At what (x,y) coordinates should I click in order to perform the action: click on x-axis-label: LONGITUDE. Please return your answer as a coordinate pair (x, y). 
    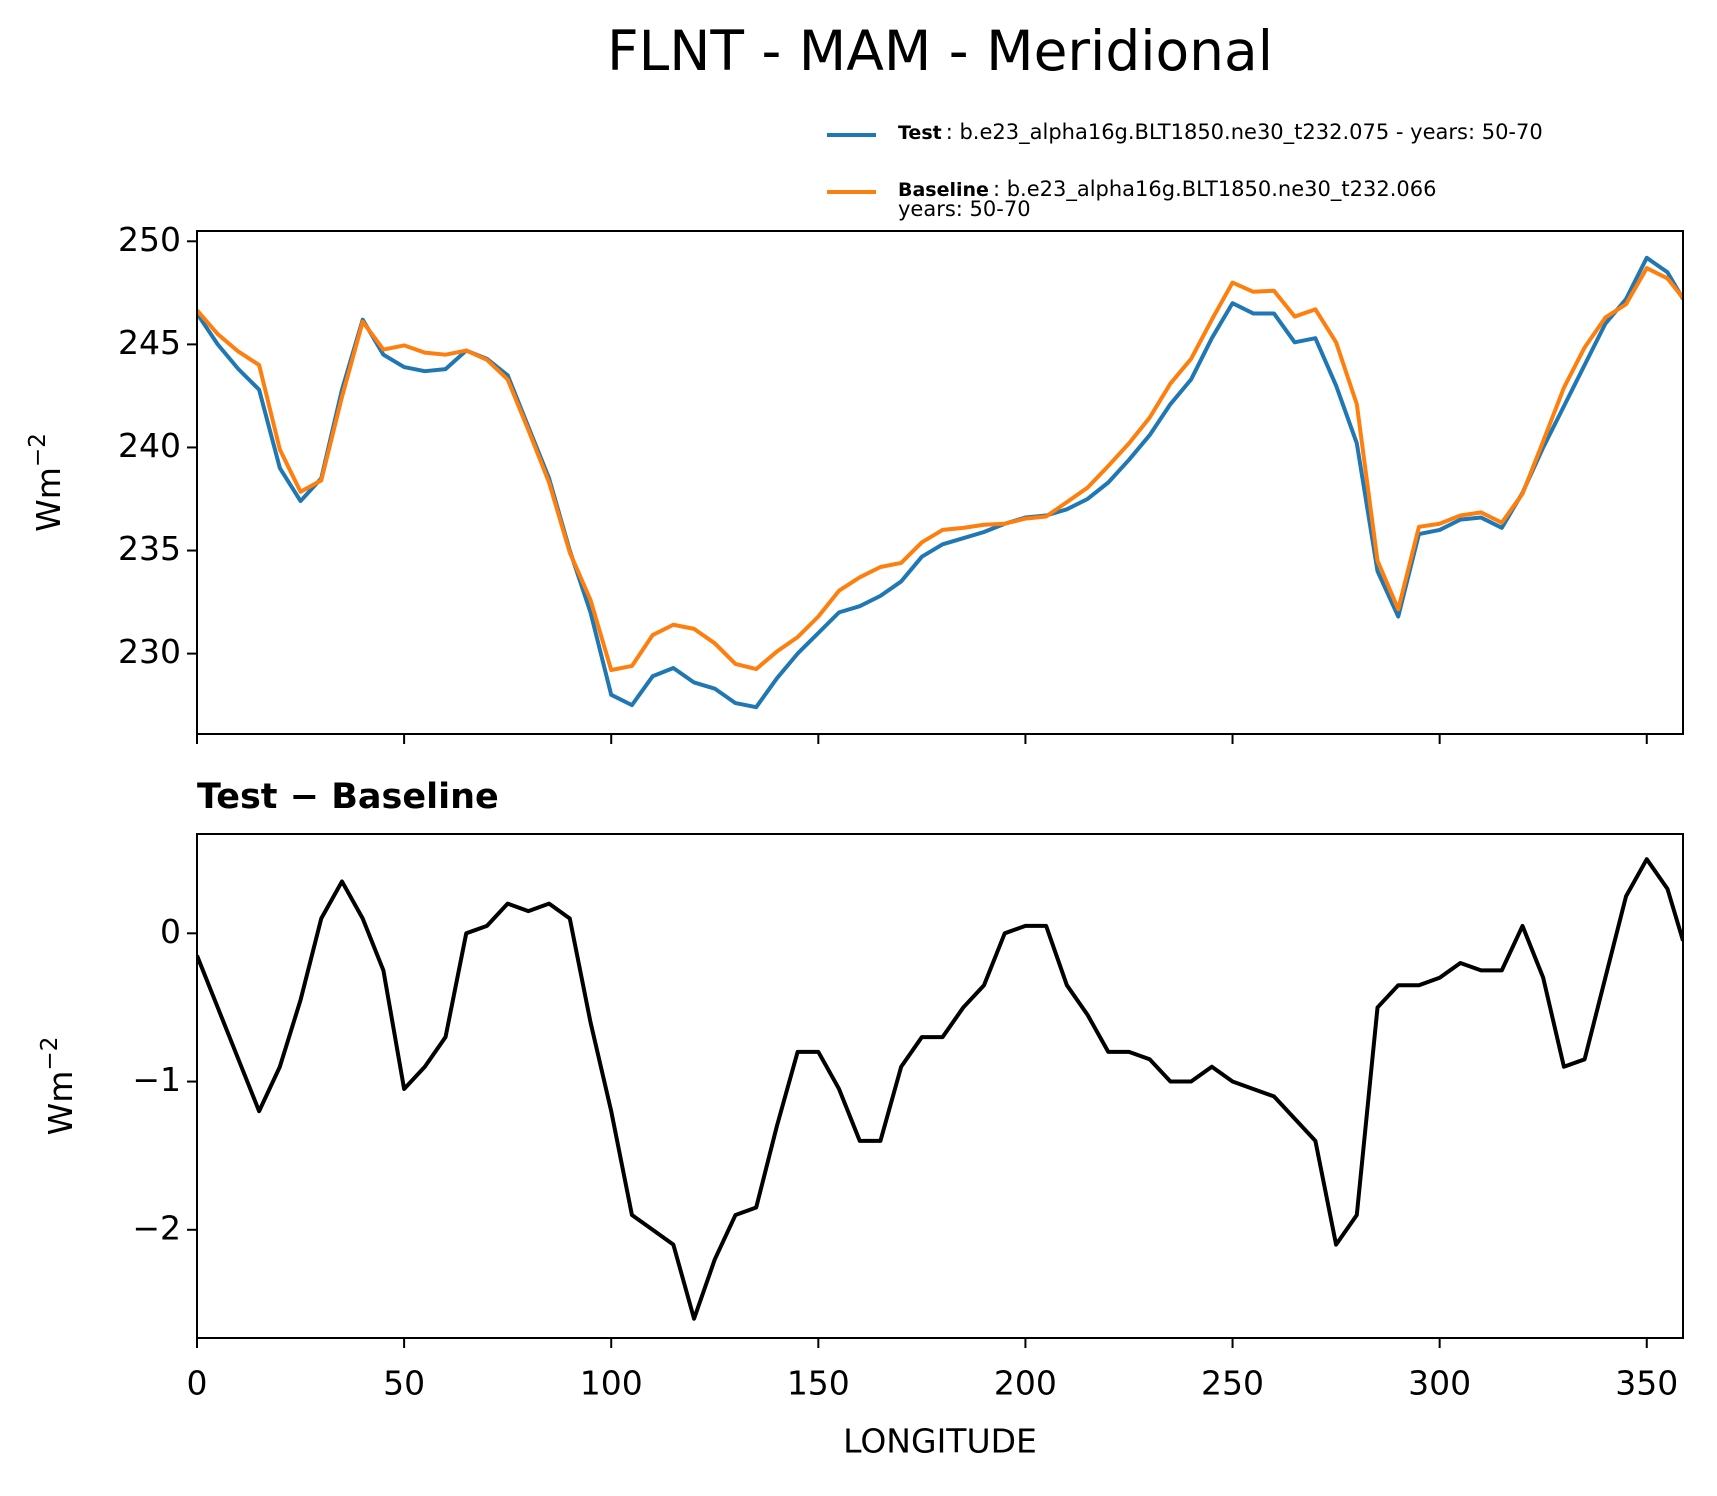
    Looking at the image, I should click on (940, 1441).